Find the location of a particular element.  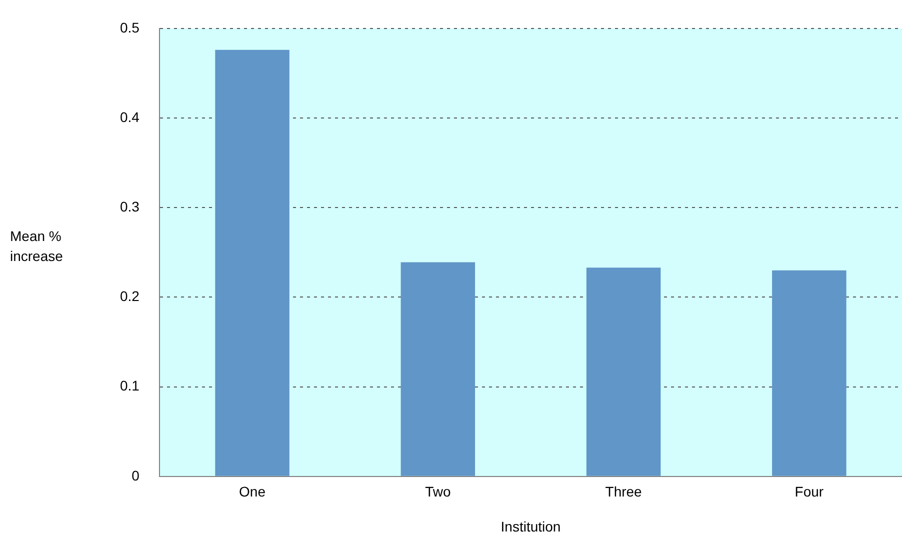

x-axis-title: Institution is located at coordinates (530, 526).